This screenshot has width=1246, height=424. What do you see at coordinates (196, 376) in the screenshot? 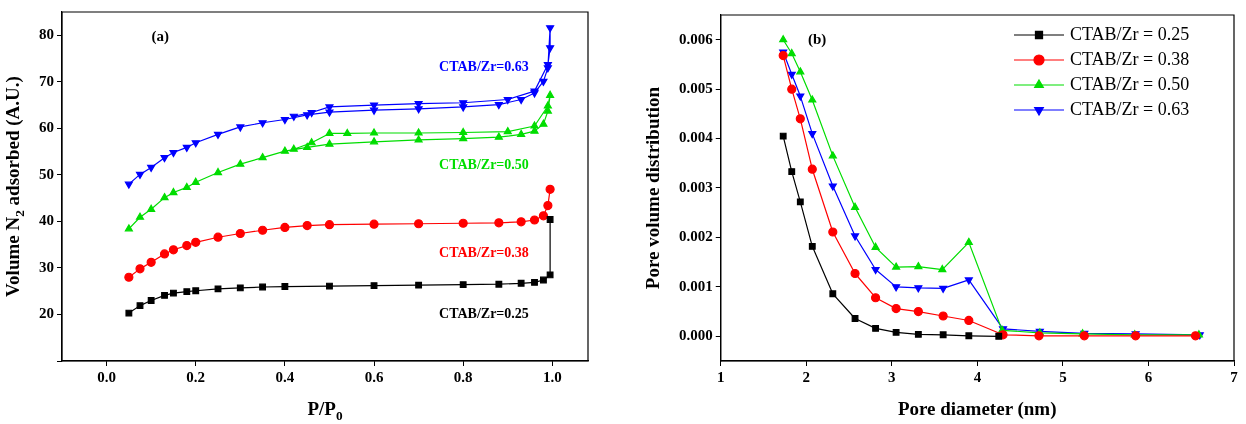
I see `x-tick-label: 0.2` at bounding box center [196, 376].